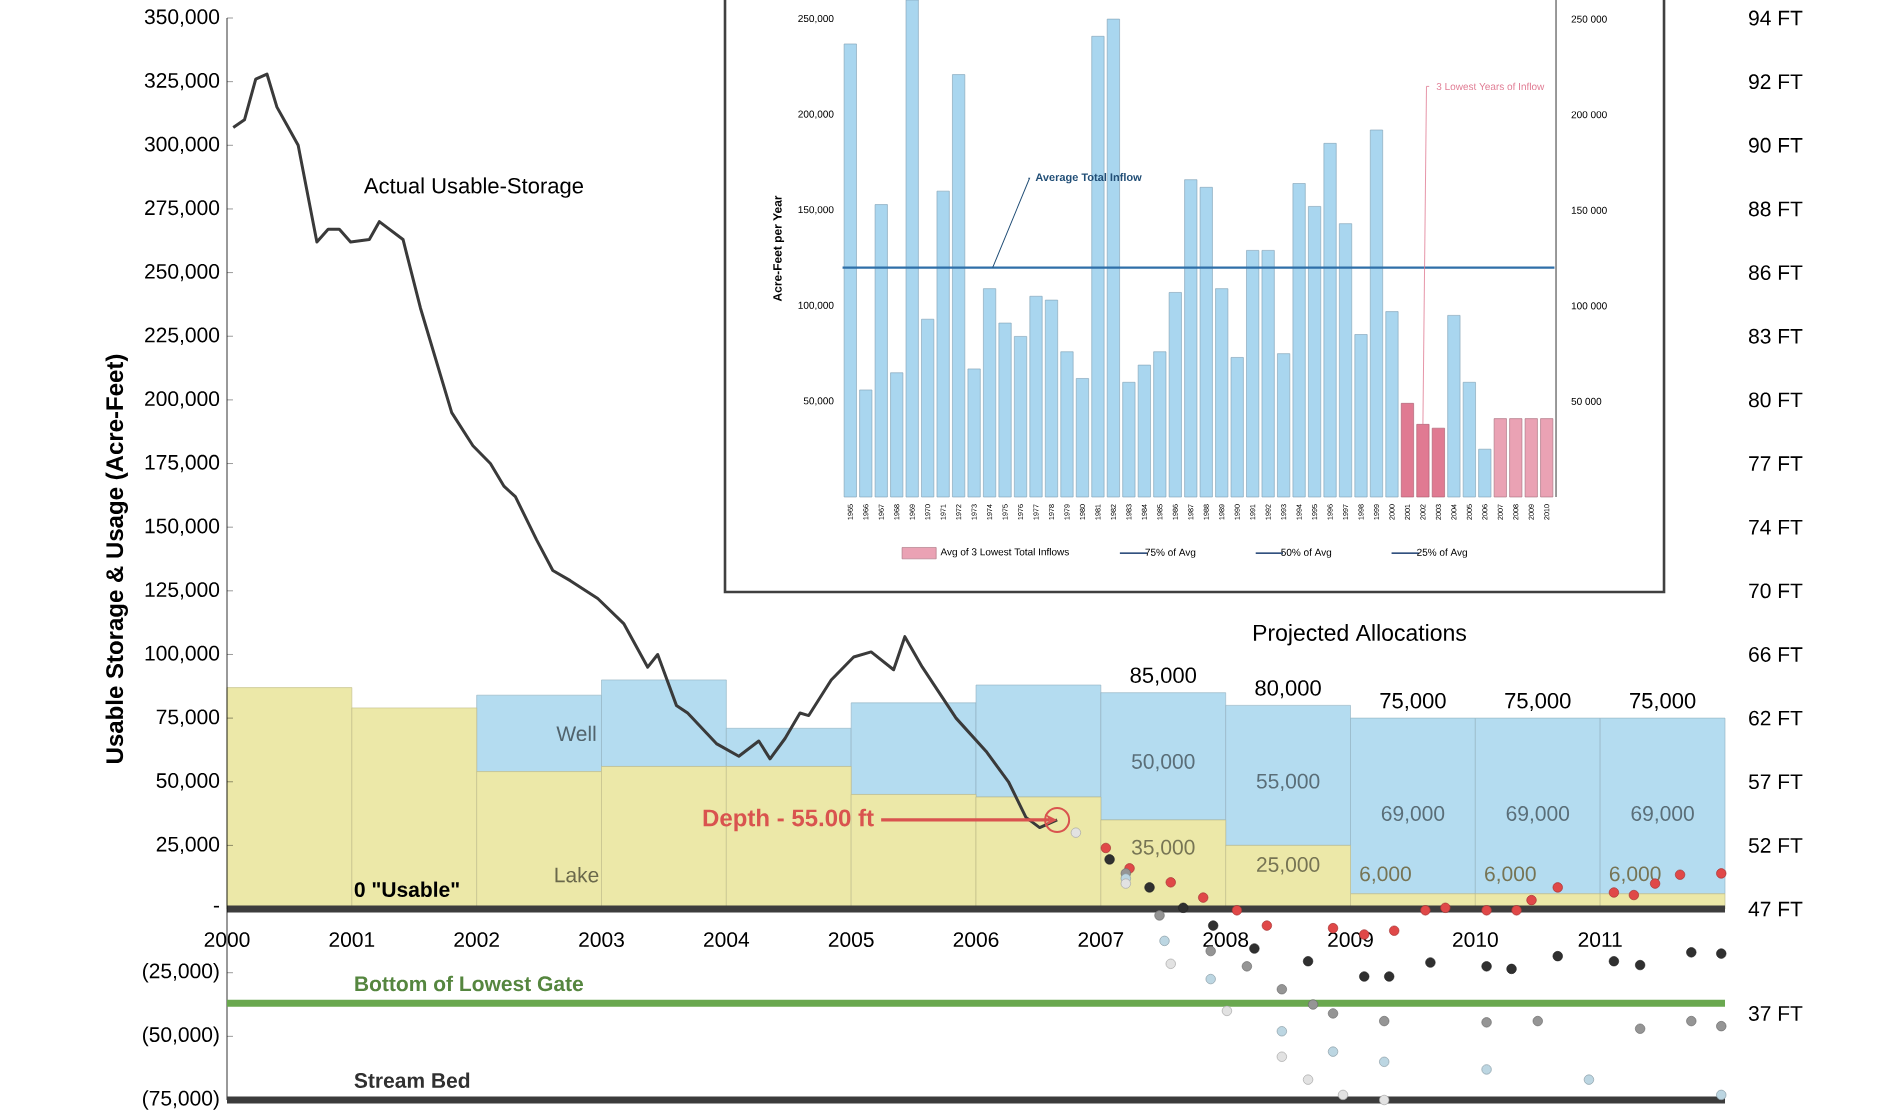 The image size is (1877, 1116). What do you see at coordinates (1600, 940) in the screenshot?
I see `x-tick-label: 2011` at bounding box center [1600, 940].